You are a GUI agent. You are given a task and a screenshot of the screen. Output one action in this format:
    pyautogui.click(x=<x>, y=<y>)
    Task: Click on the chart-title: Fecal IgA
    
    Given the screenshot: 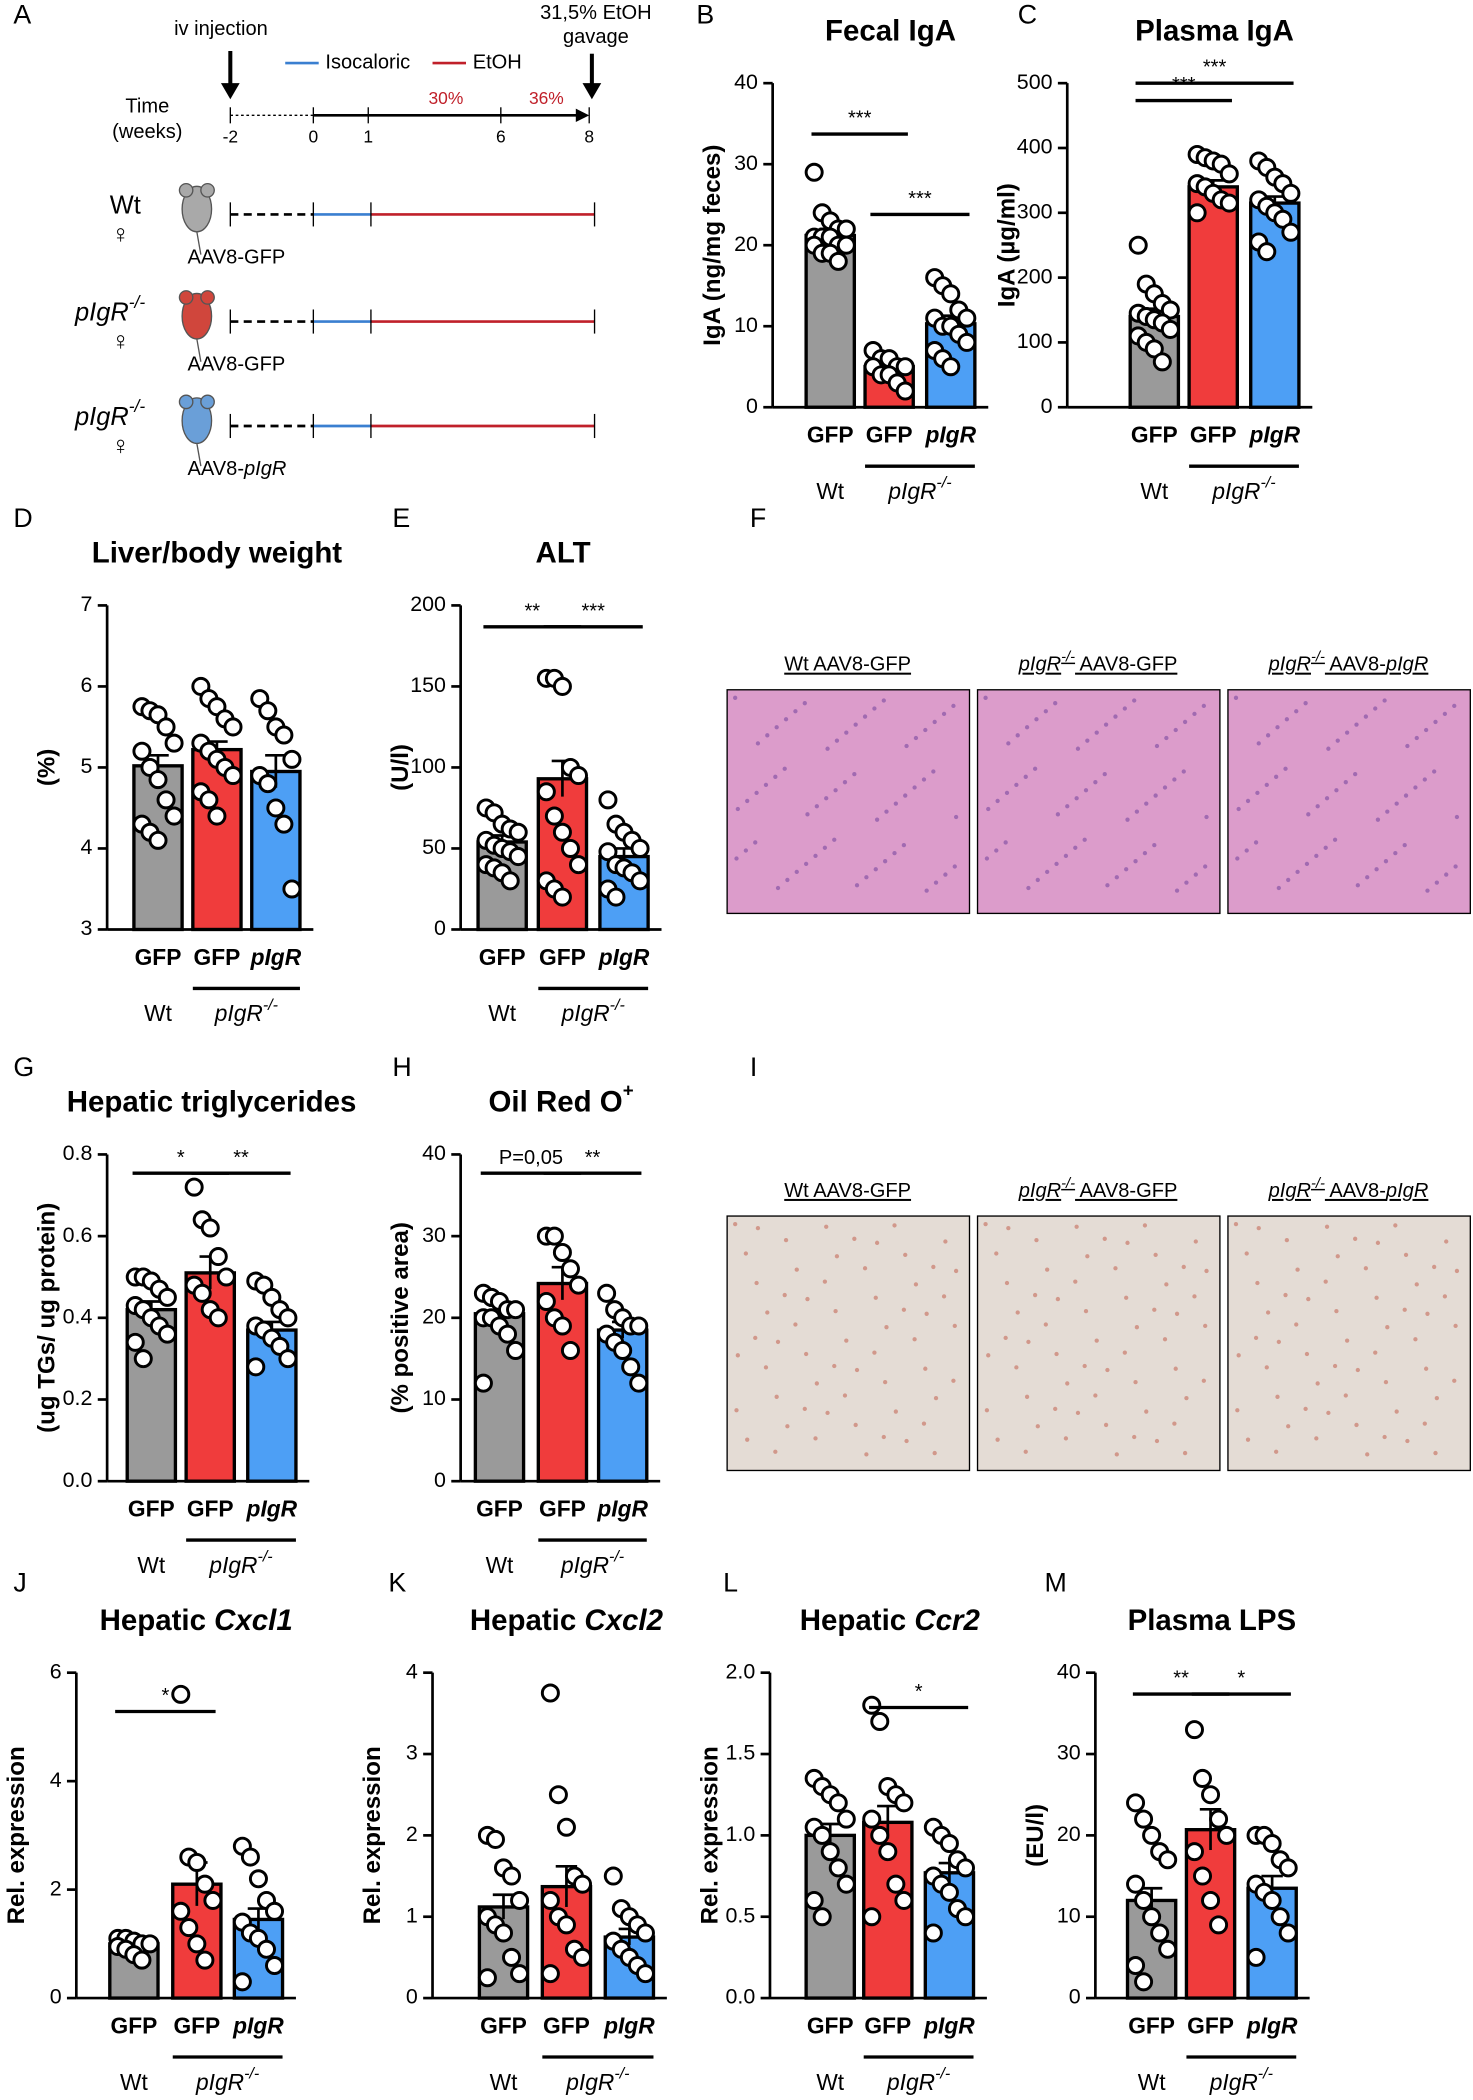 What is the action you would take?
    pyautogui.click(x=890, y=30)
    